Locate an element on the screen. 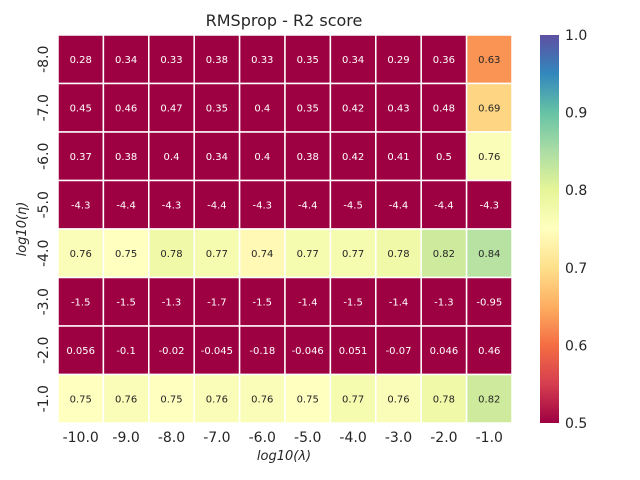 Image resolution: width=640 pixels, height=480 pixels. cell-value-label: 0.5 is located at coordinates (444, 157).